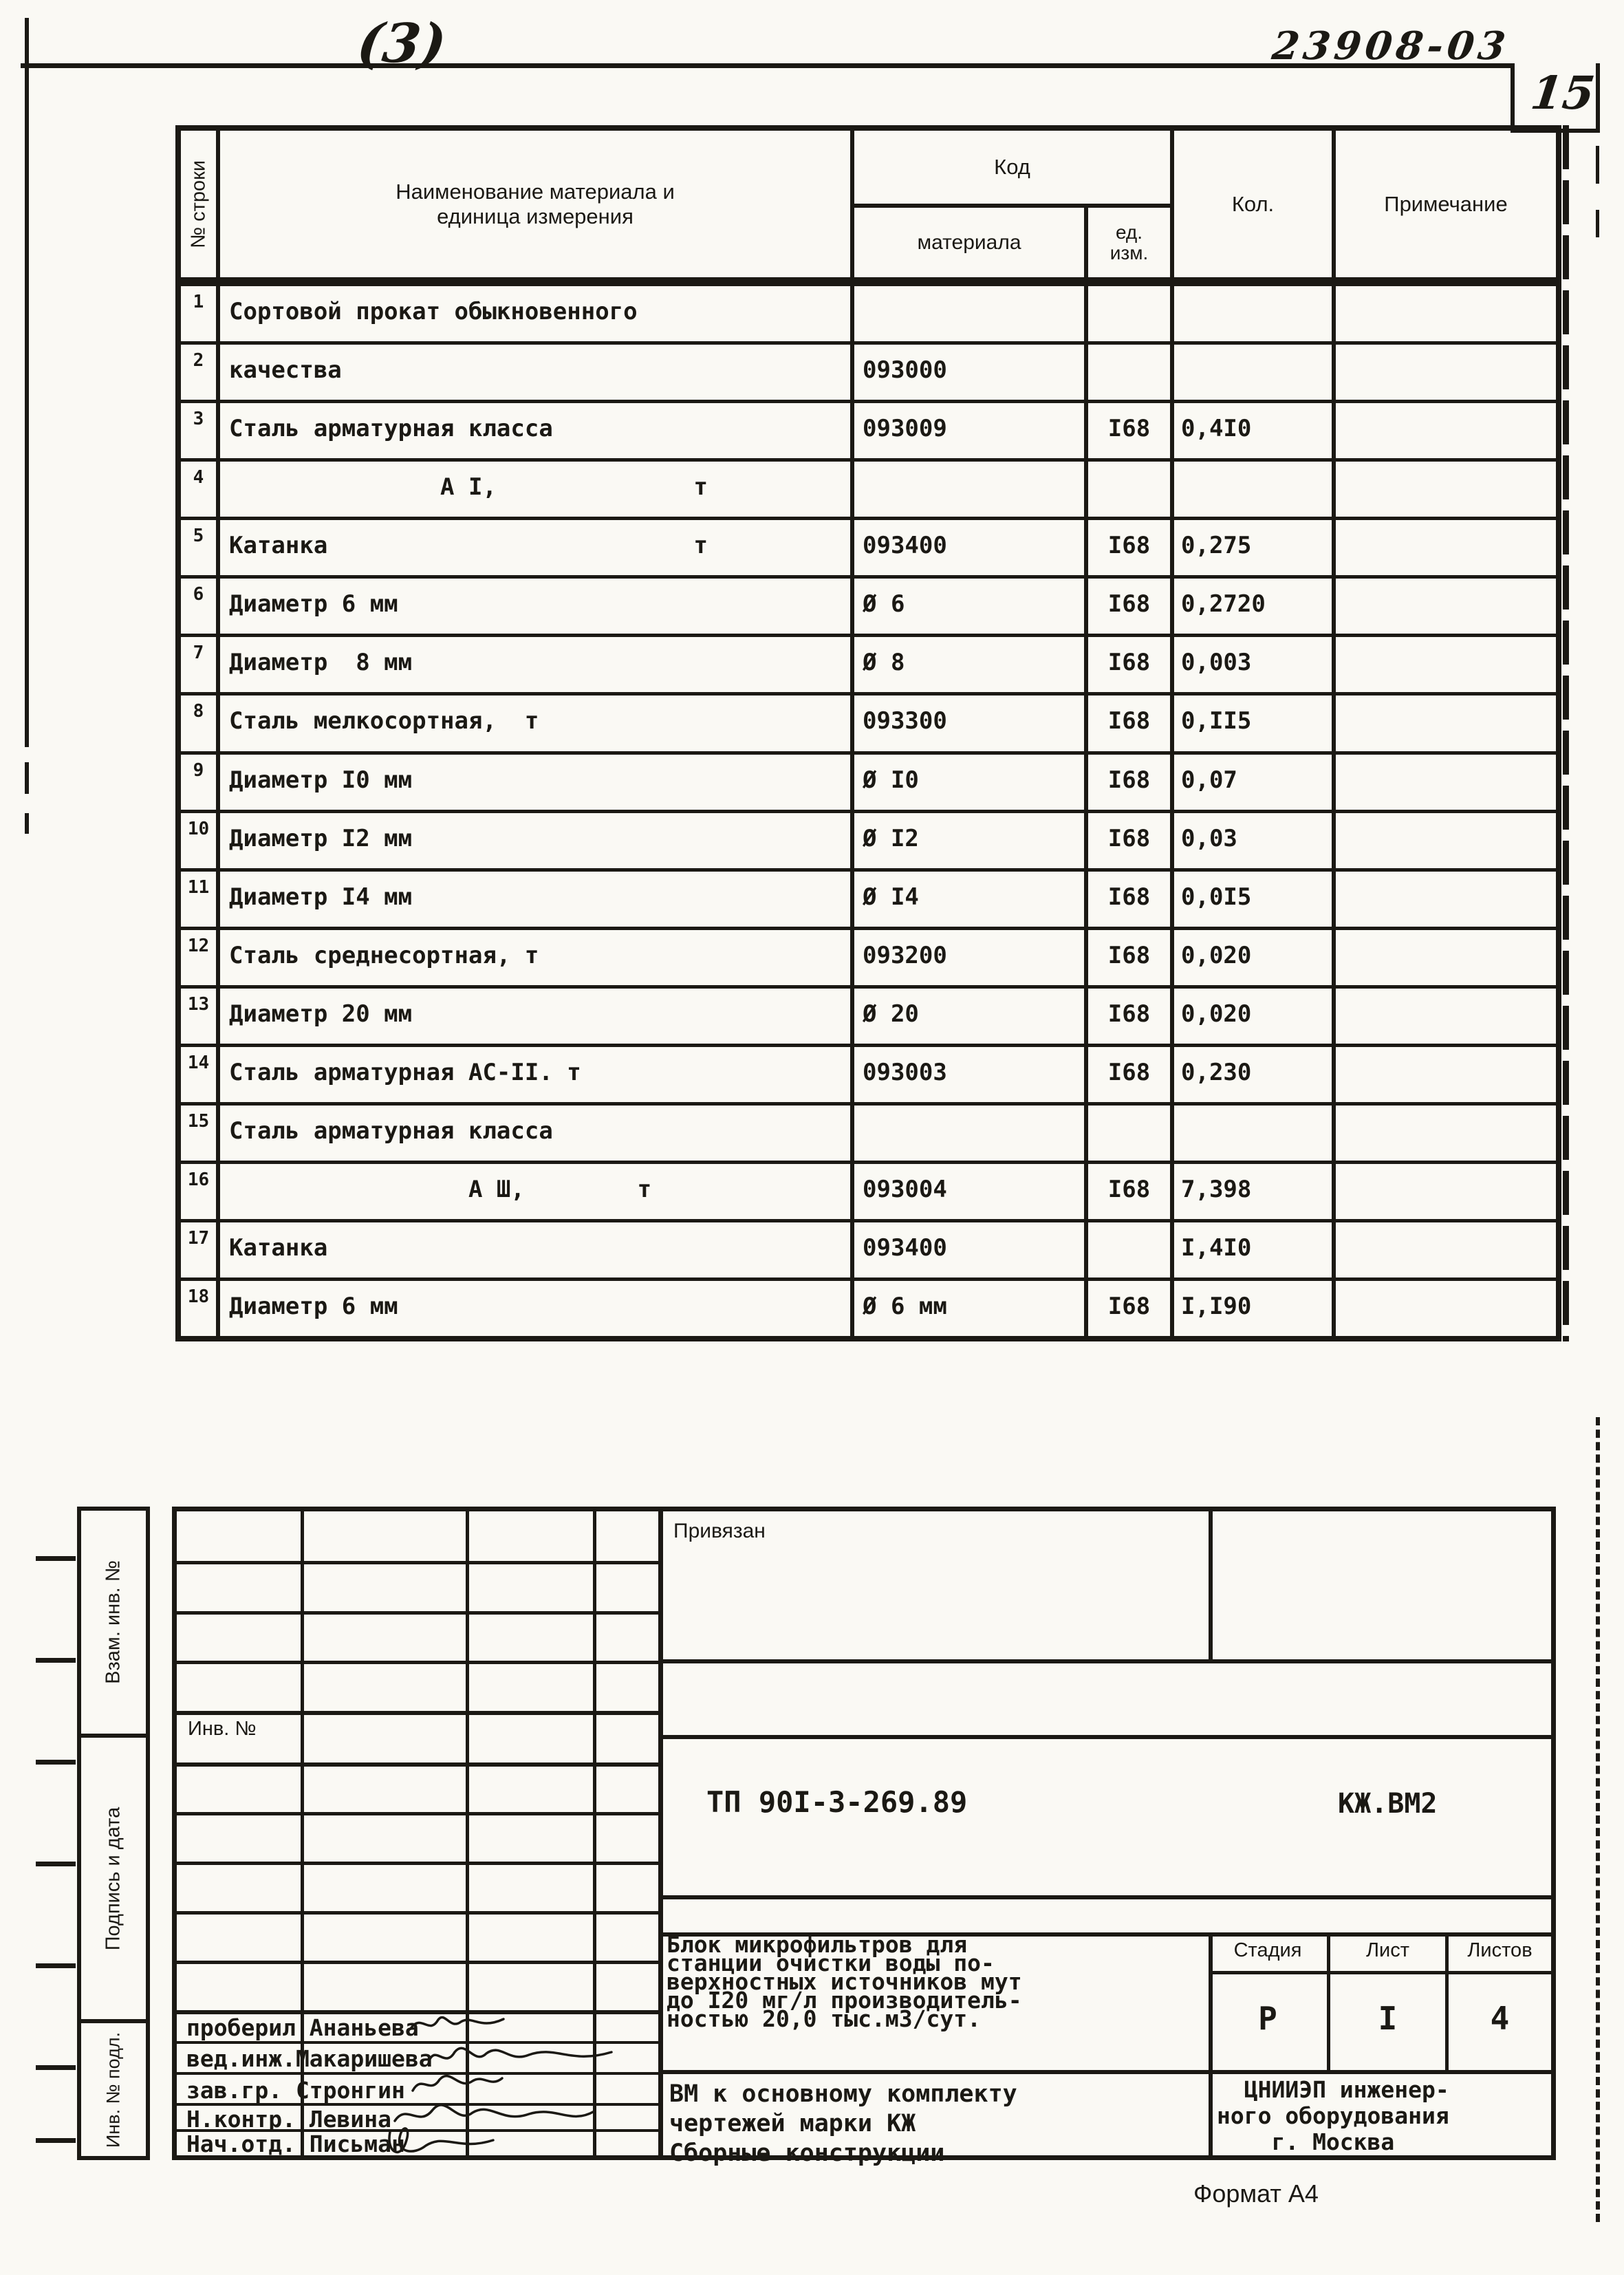 The height and width of the screenshot is (2275, 1624). What do you see at coordinates (1255, 782) in the screenshot?
I see `cell-qty: 0,07` at bounding box center [1255, 782].